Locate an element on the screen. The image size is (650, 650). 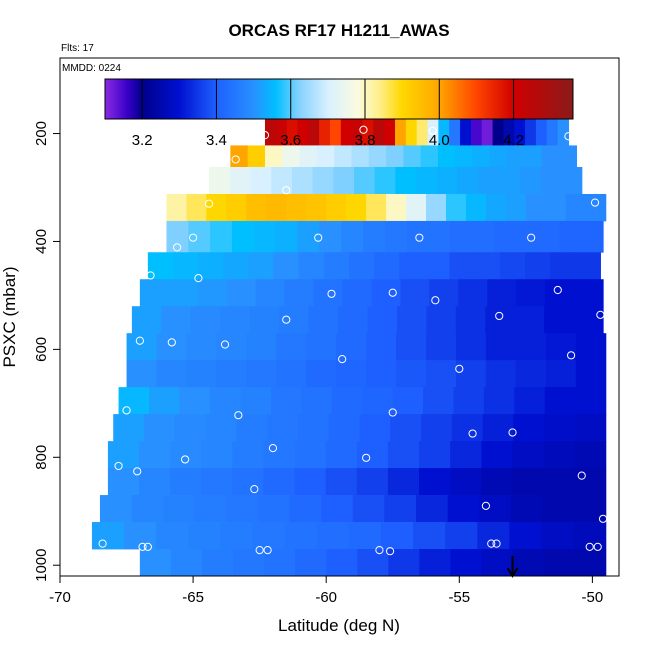
colorbar-tick-label: 3.8 is located at coordinates (365, 140).